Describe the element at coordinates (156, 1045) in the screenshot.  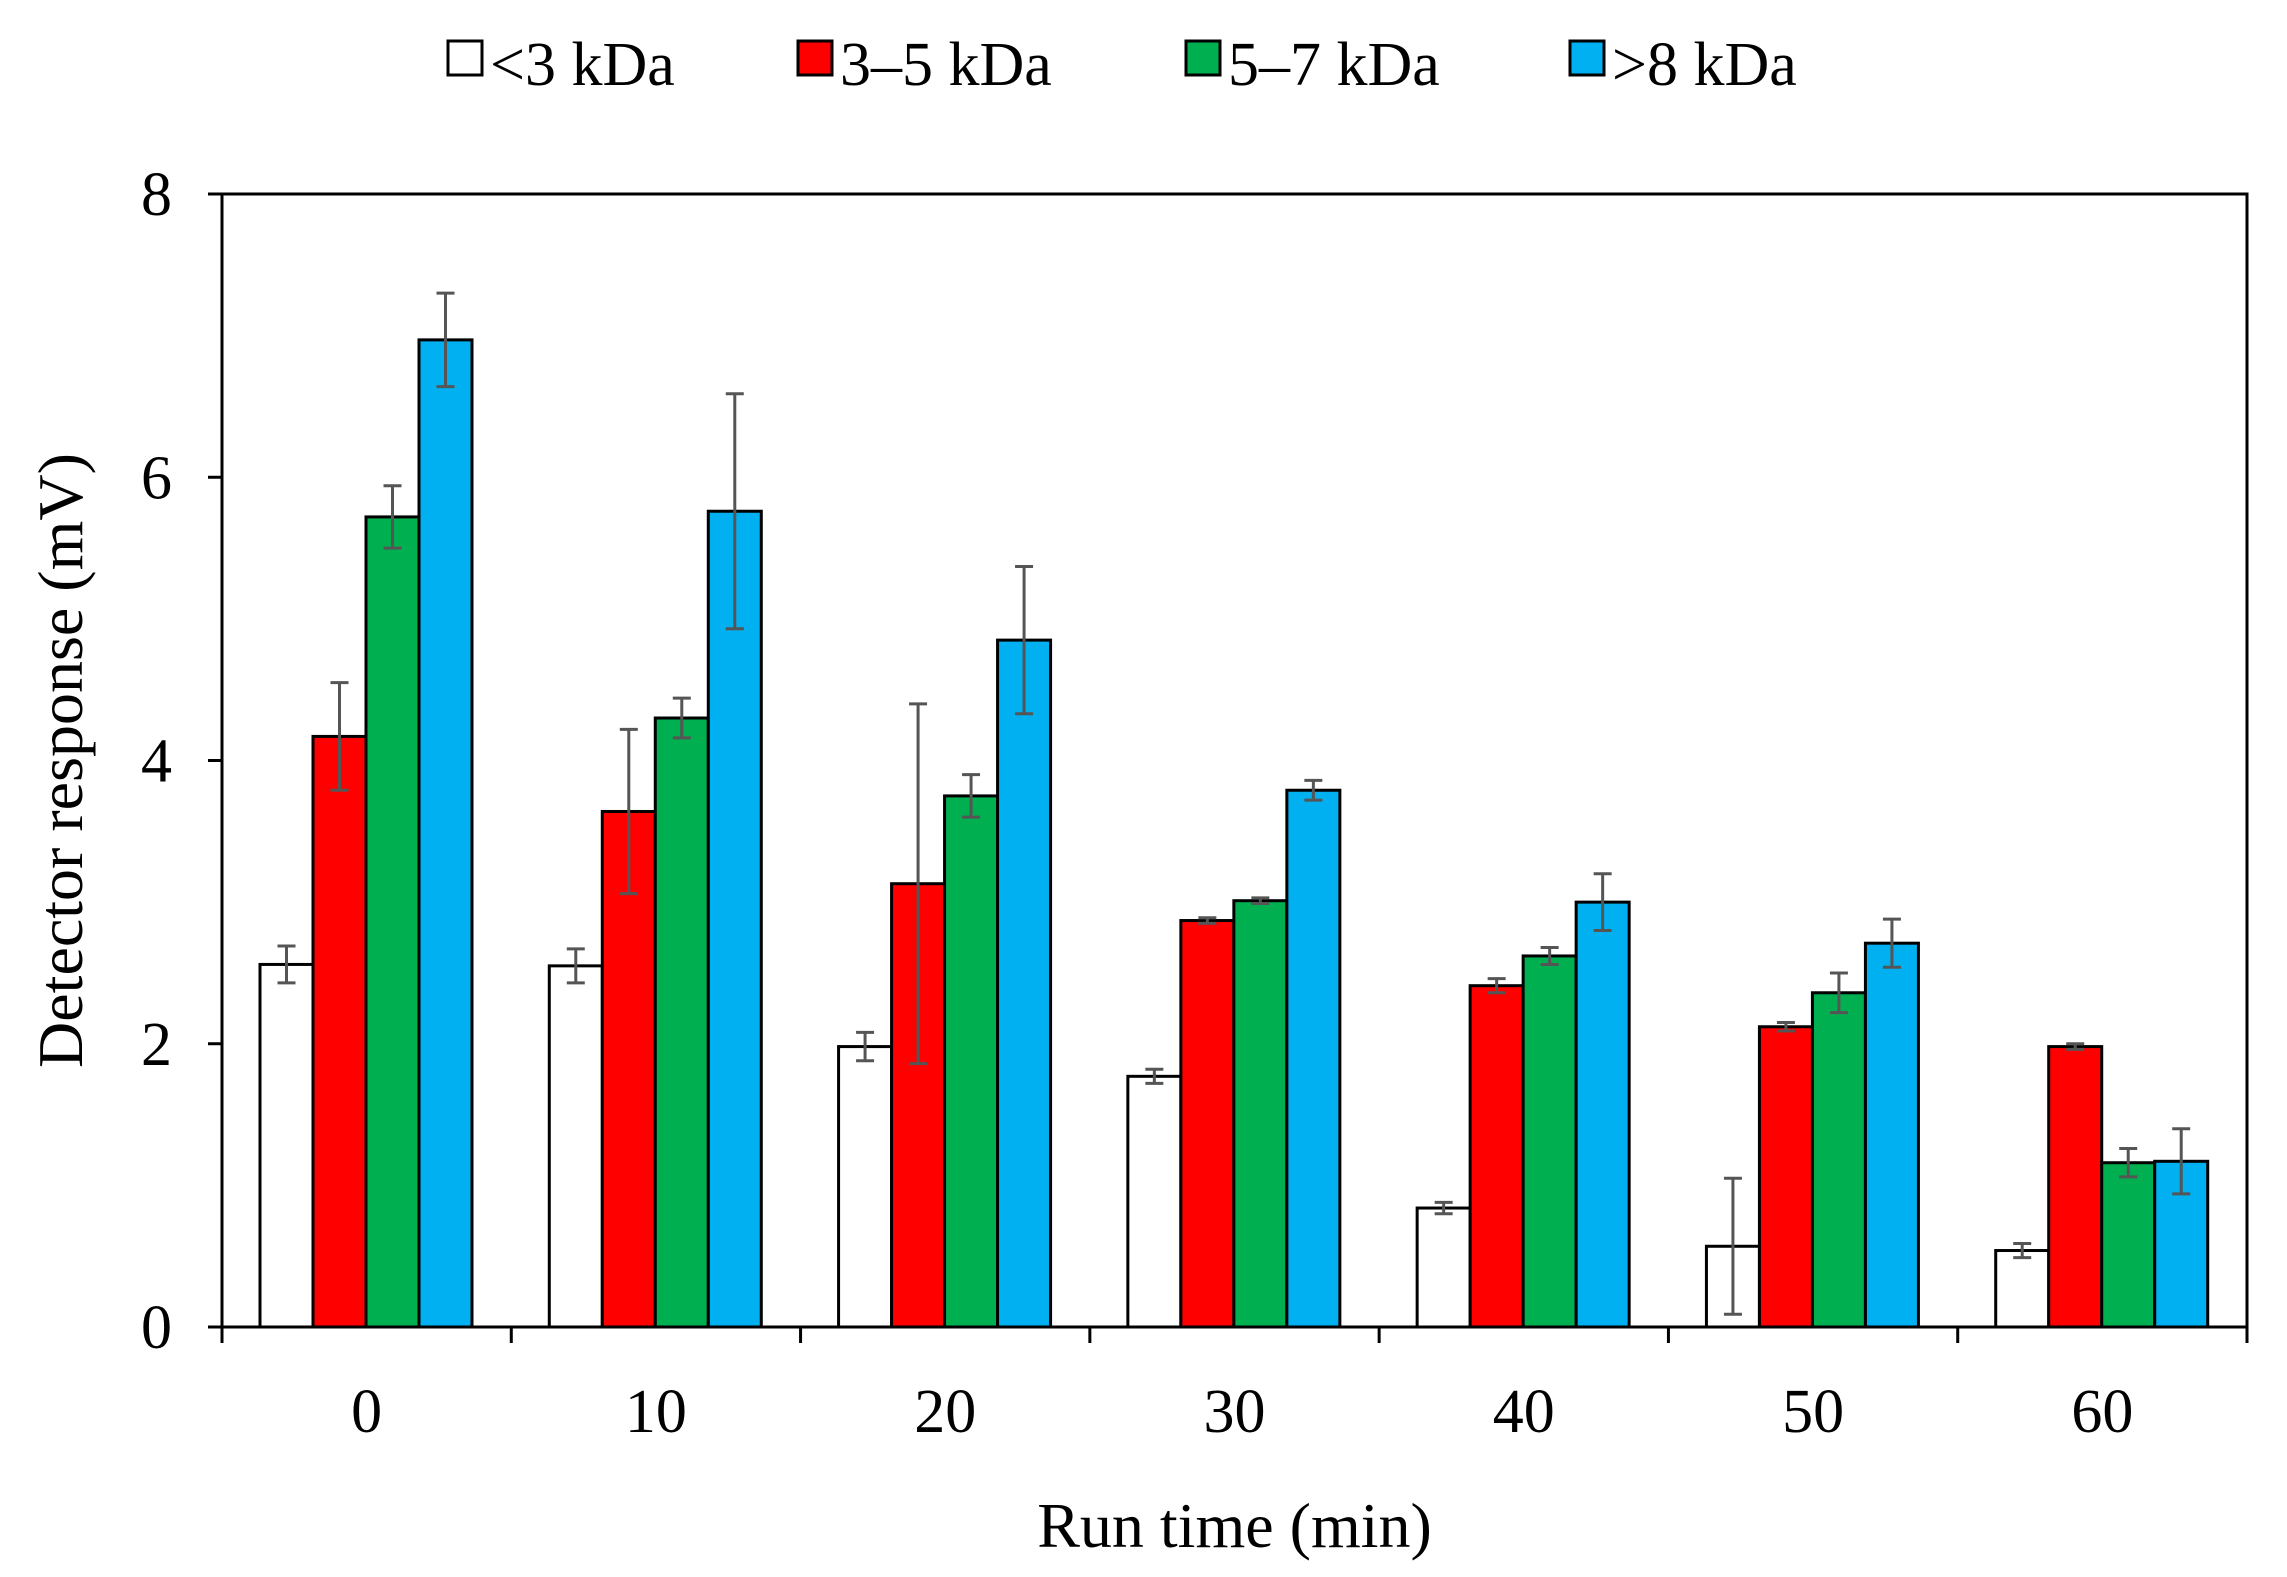
I see `y-tick-label: 2` at that location.